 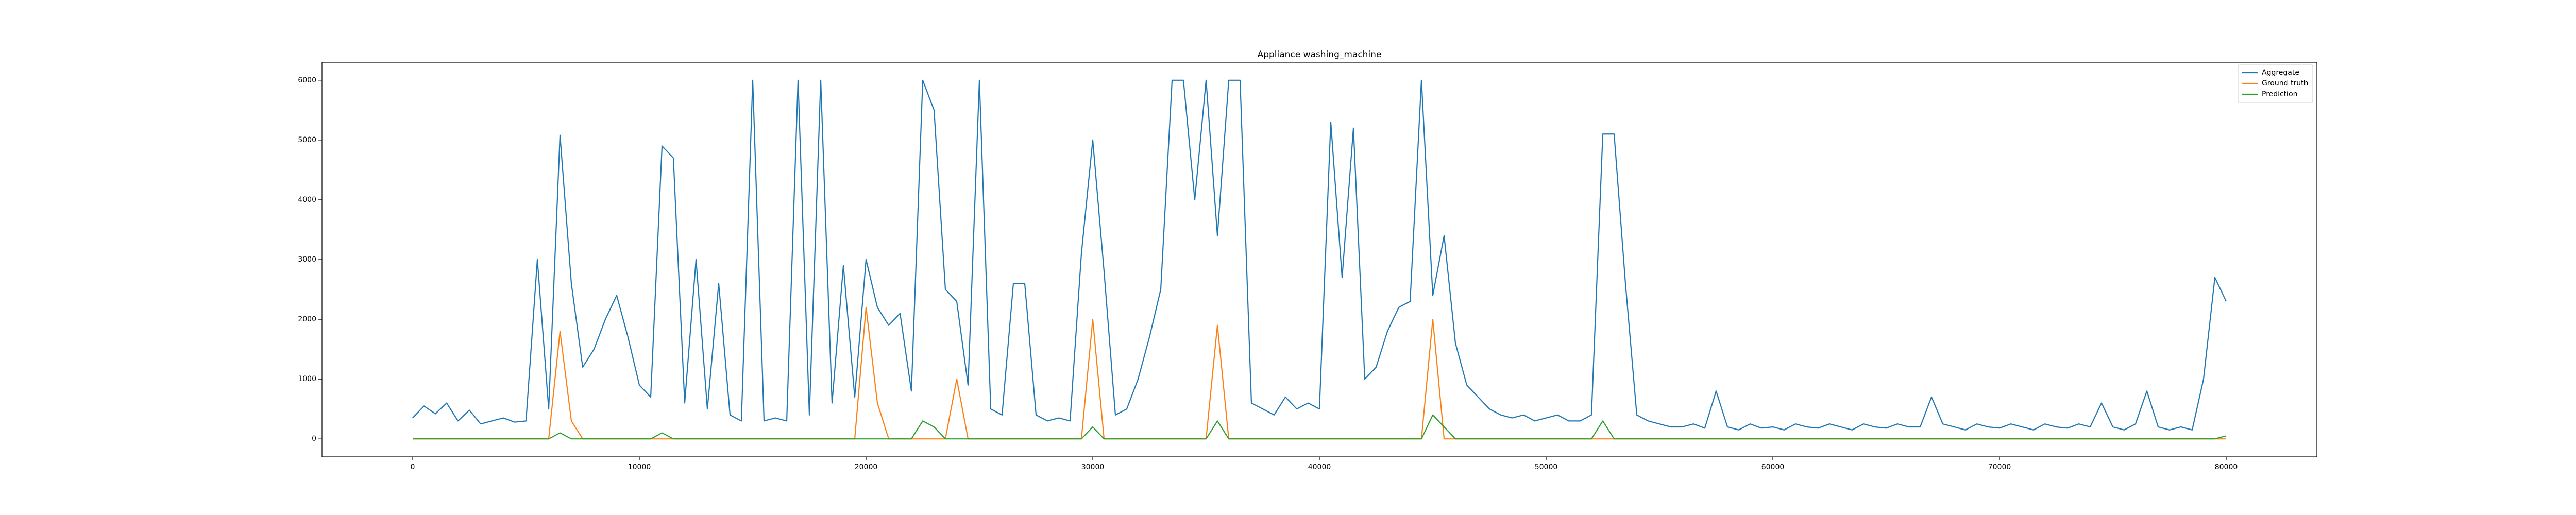 I want to click on x-tick-label: 20000, so click(x=866, y=467).